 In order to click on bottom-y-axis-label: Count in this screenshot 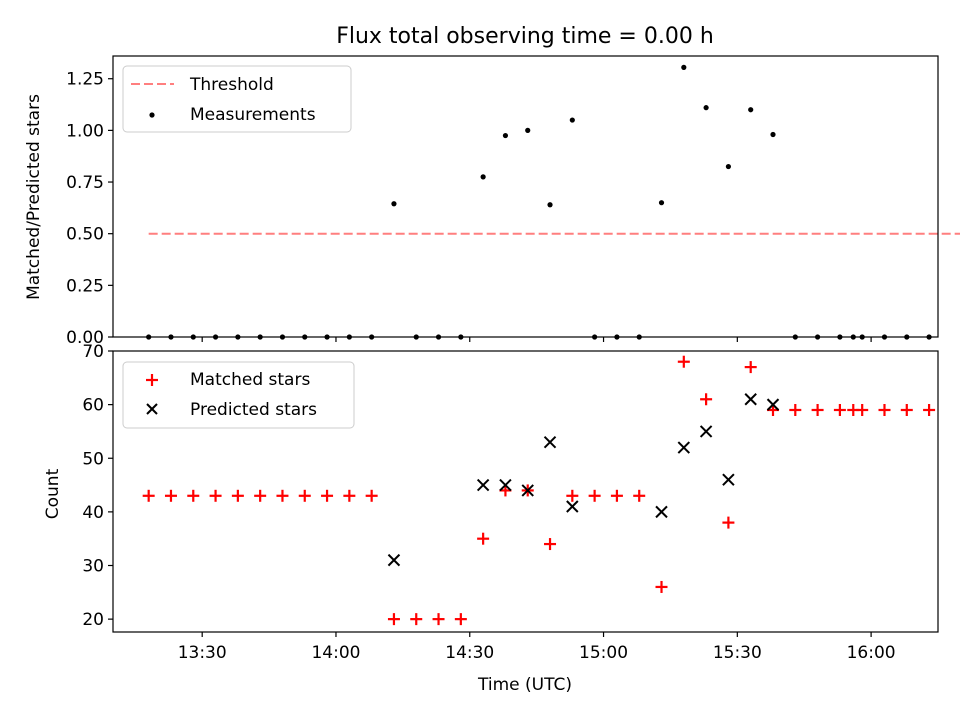, I will do `click(53, 493)`.